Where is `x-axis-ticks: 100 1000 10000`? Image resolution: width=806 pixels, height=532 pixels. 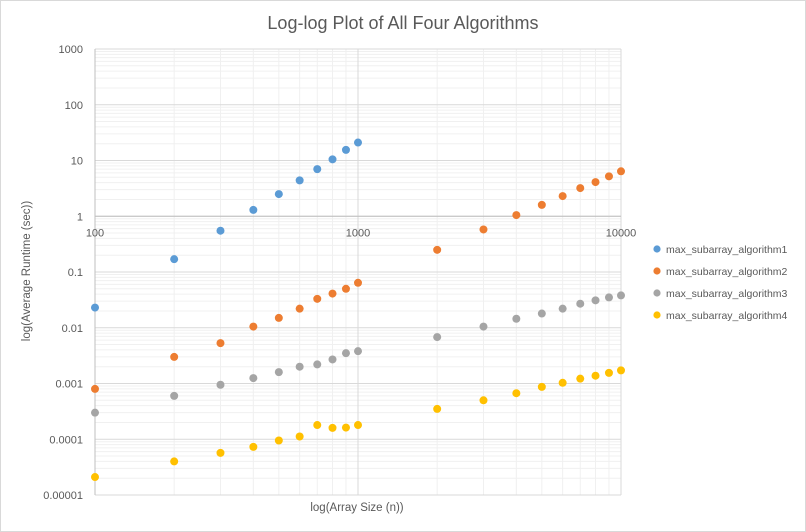
x-axis-ticks: 100 1000 10000 is located at coordinates (361, 233).